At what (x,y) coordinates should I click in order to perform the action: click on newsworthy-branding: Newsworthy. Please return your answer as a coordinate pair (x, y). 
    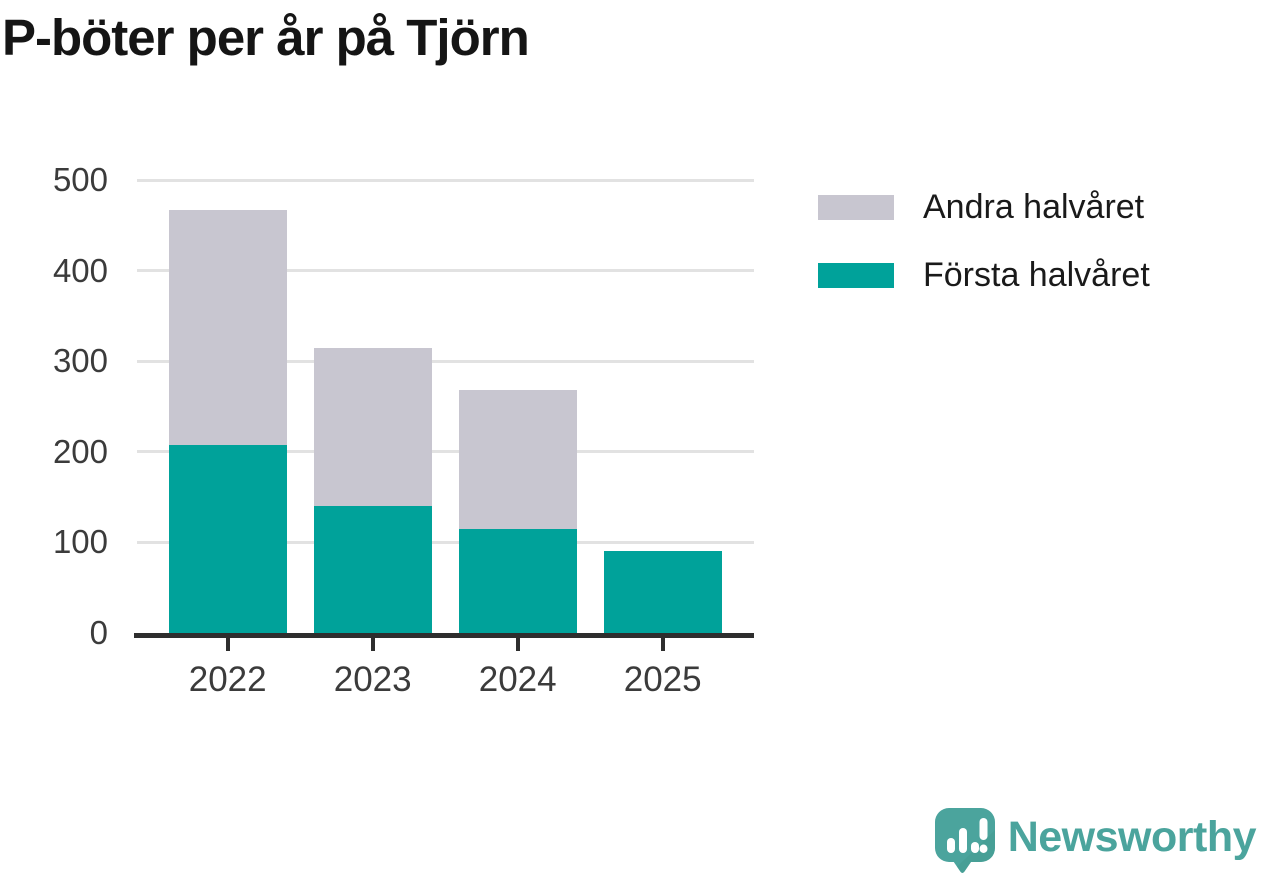
    Looking at the image, I should click on (1095, 841).